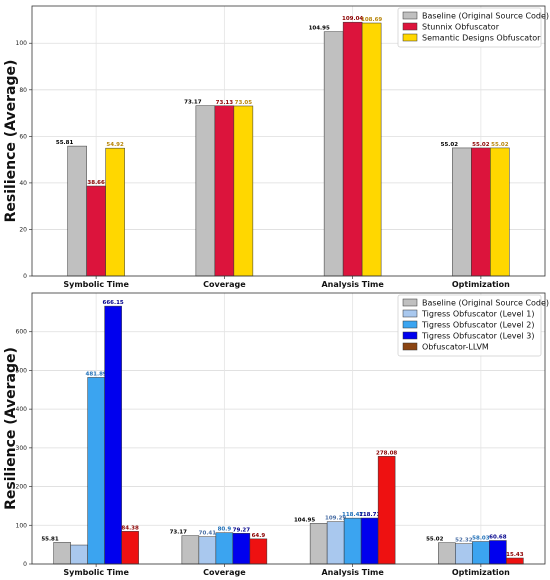  I want to click on y-tick-label: 300, so click(22, 448).